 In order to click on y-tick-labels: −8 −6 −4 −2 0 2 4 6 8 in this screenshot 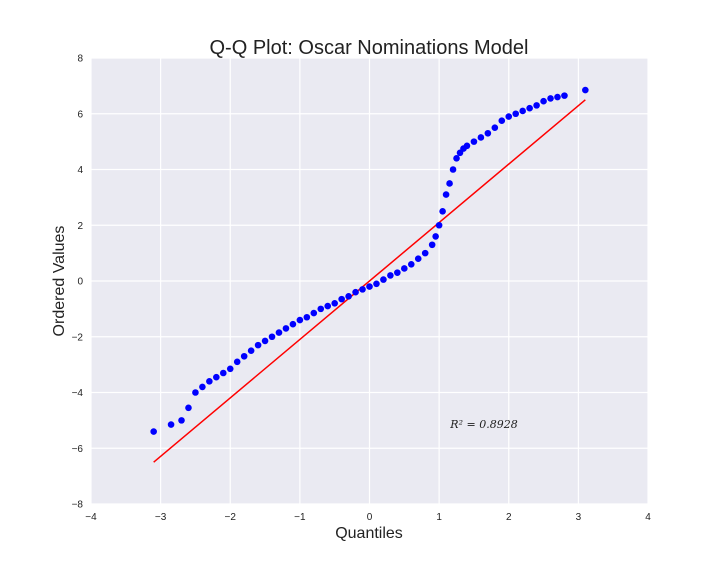, I will do `click(78, 282)`.